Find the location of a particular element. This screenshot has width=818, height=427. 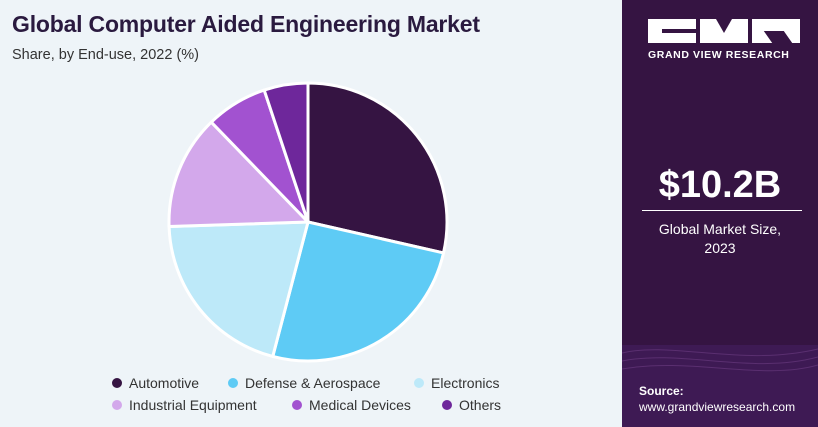

legend-label-automotive: Automotive is located at coordinates (164, 383).